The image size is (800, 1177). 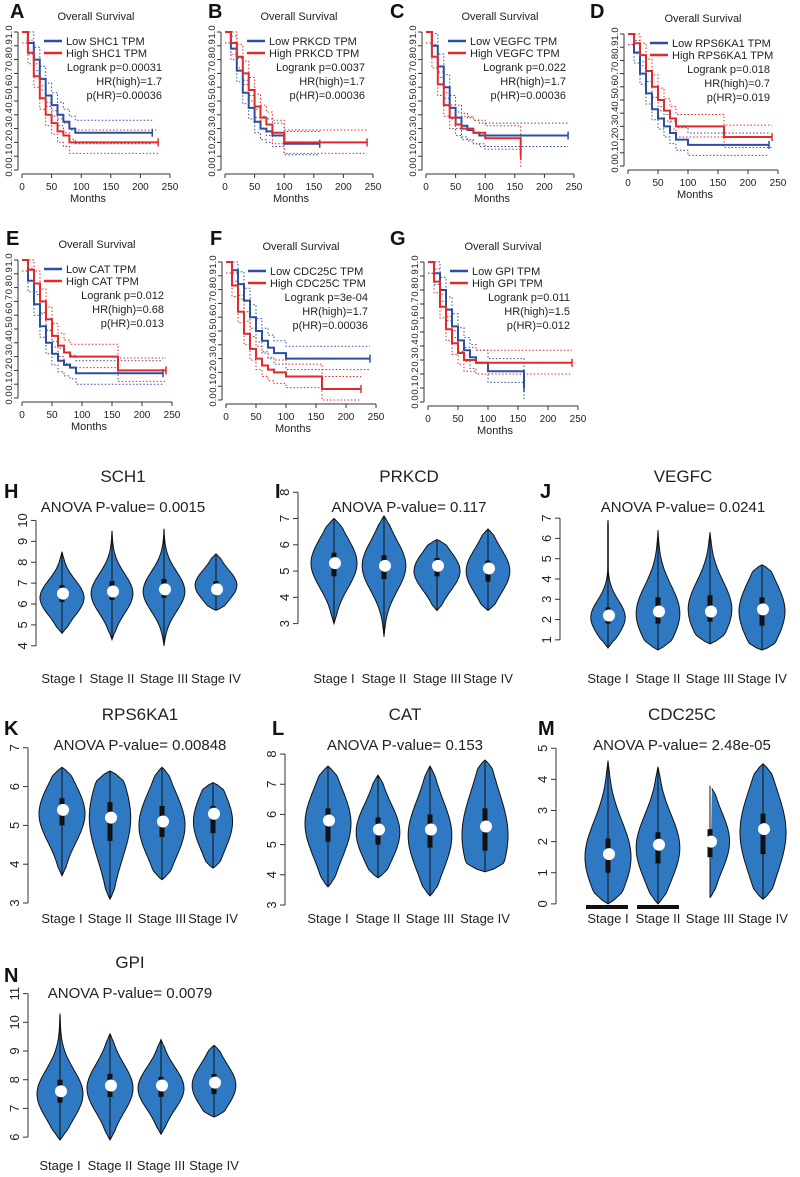 What do you see at coordinates (683, 507) in the screenshot?
I see `anova-text: ANOVA P-value= 0.0241` at bounding box center [683, 507].